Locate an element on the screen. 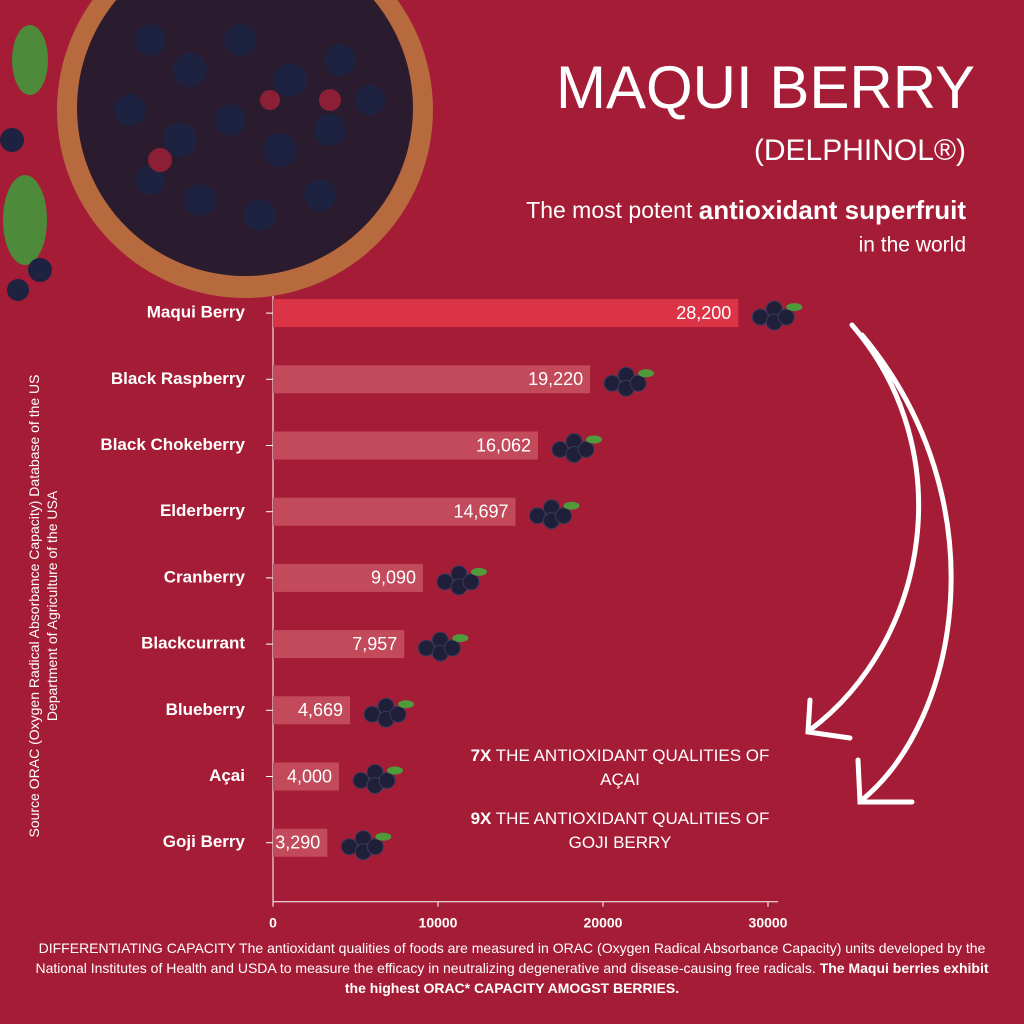  bowl-image is located at coordinates (216, 150).